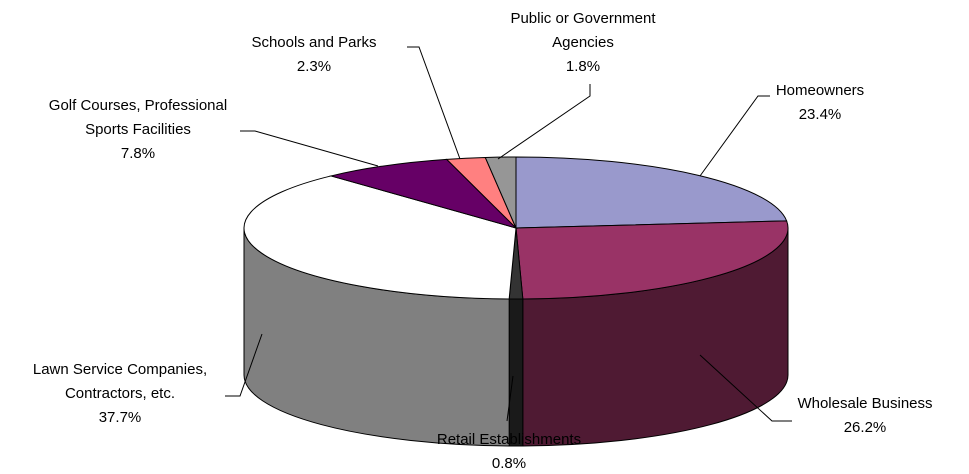 Image resolution: width=969 pixels, height=474 pixels. What do you see at coordinates (510, 398) in the screenshot?
I see `leader-line-retail-establishments` at bounding box center [510, 398].